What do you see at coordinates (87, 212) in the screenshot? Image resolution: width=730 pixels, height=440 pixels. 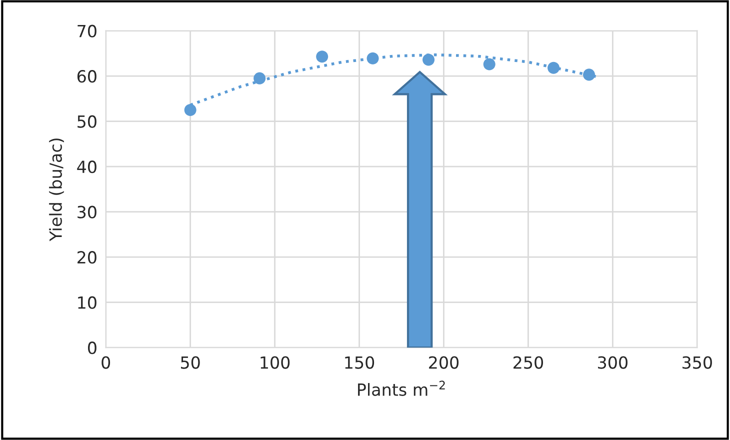 I see `y-tick-label: 30` at bounding box center [87, 212].